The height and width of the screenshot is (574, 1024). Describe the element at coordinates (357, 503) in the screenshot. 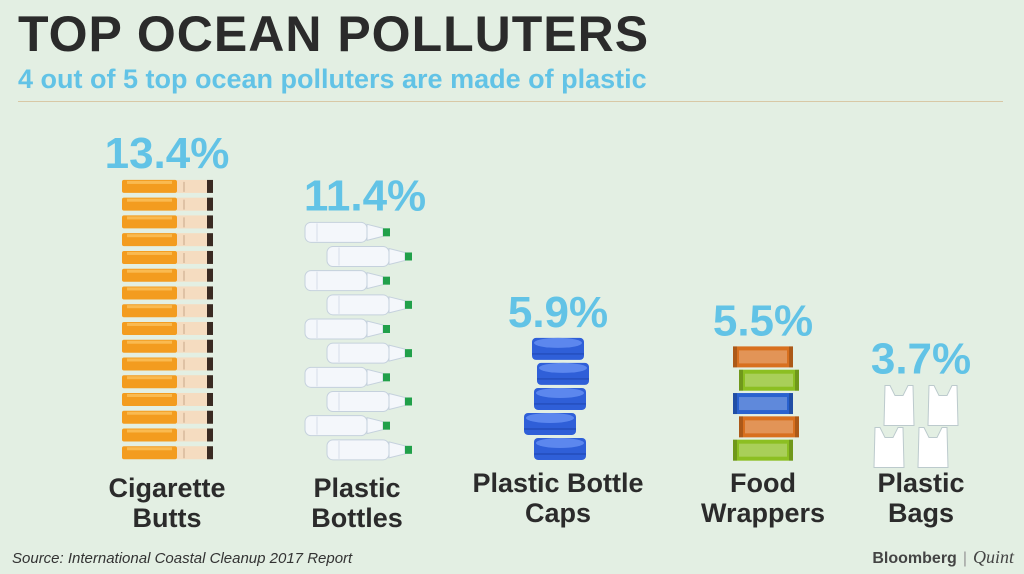

I see `category-label-2: Plastic Bottles` at that location.